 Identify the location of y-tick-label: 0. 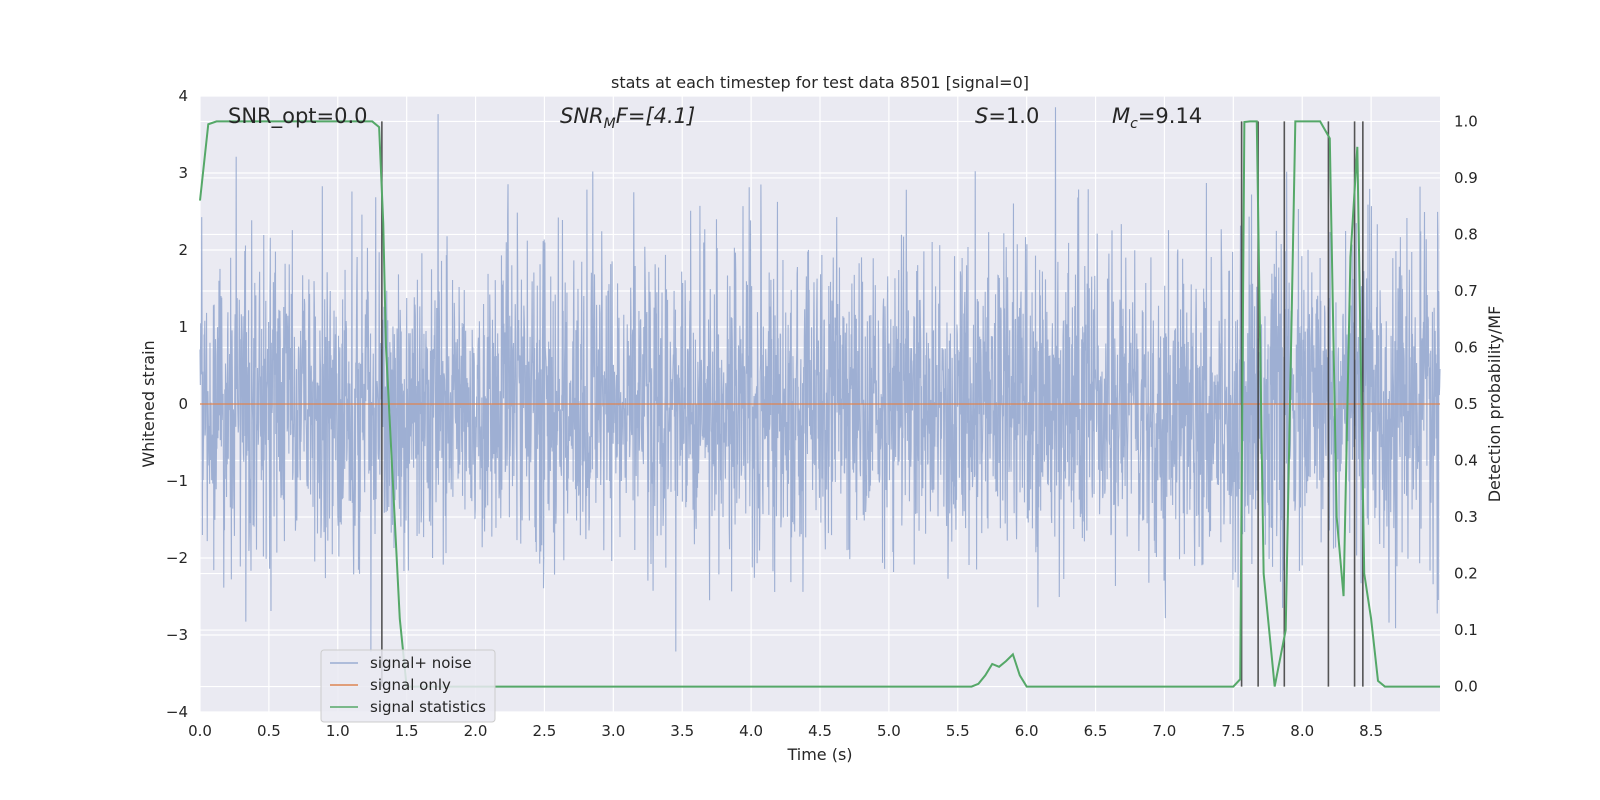
(183, 404).